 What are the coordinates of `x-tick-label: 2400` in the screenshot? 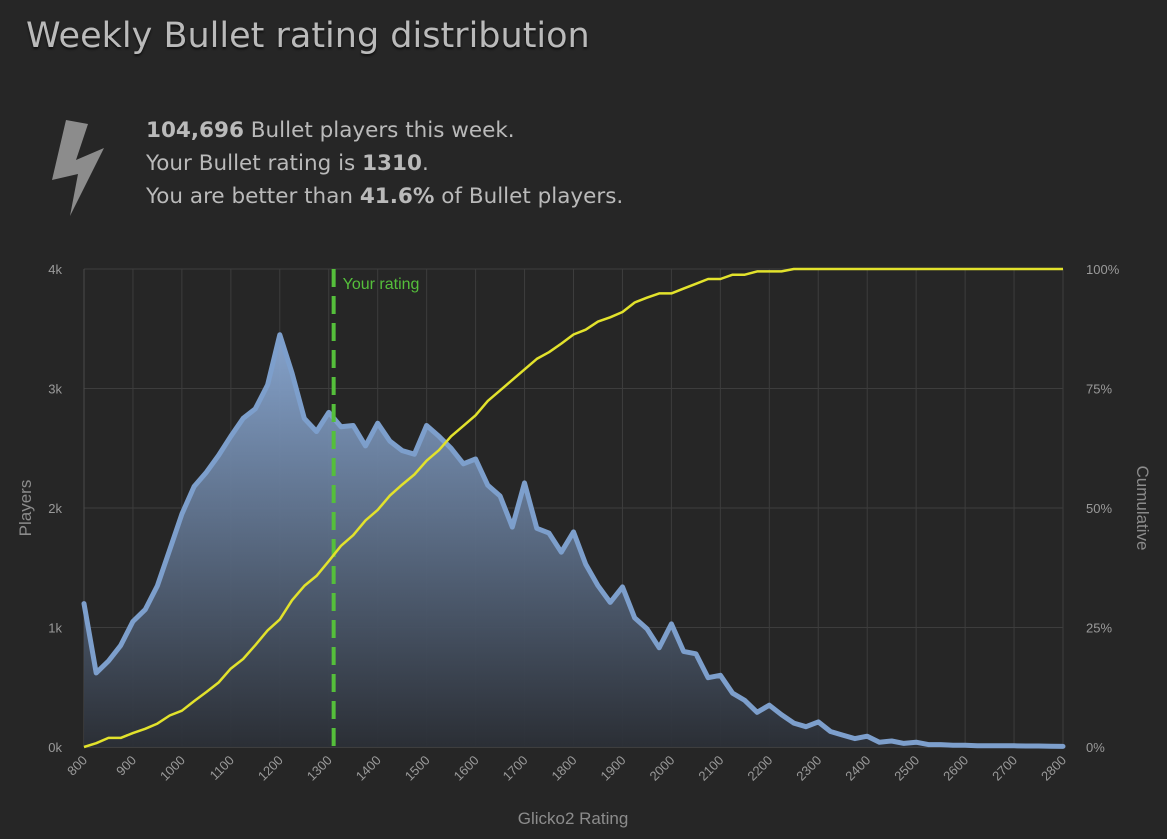 It's located at (857, 768).